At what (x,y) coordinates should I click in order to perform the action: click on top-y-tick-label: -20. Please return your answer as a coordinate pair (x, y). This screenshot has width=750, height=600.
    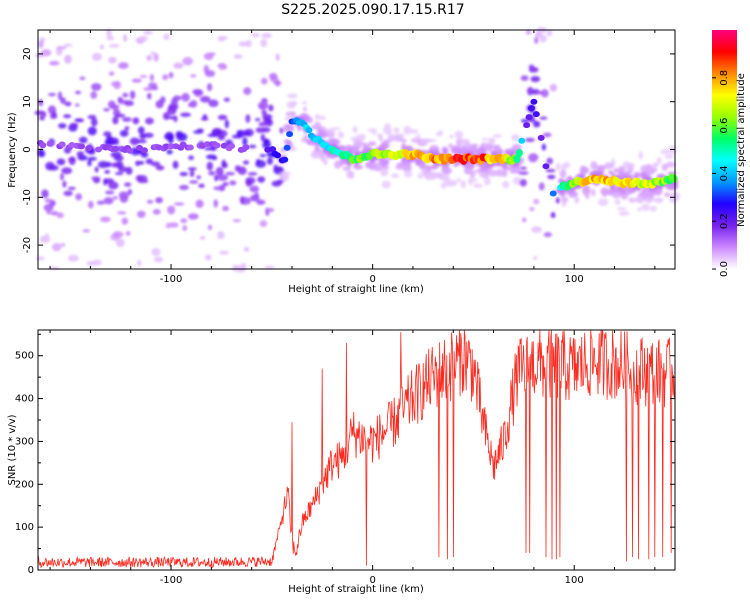
    Looking at the image, I should click on (27, 245).